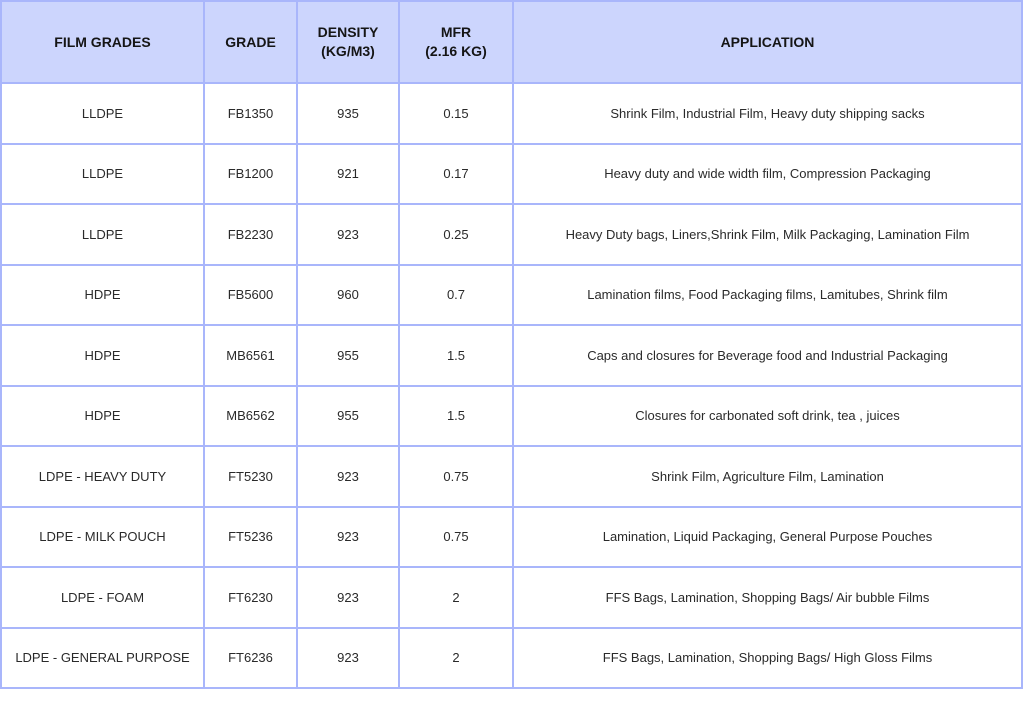 The height and width of the screenshot is (721, 1024). What do you see at coordinates (456, 113) in the screenshot?
I see `mfr-cell: 0.15` at bounding box center [456, 113].